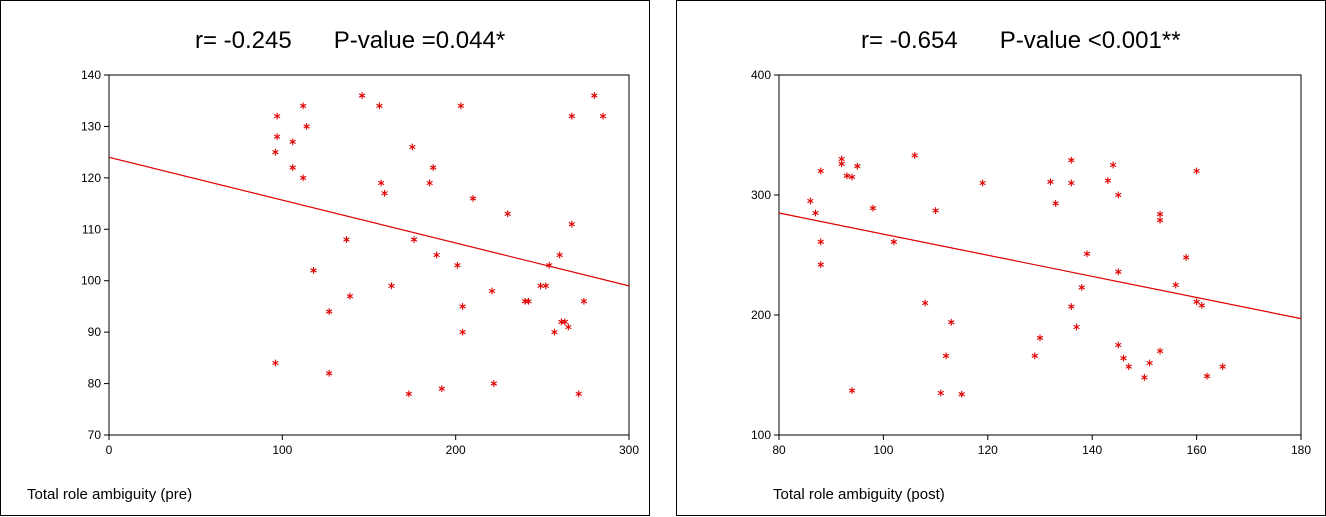 The height and width of the screenshot is (517, 1326). What do you see at coordinates (91, 229) in the screenshot?
I see `y-tick-label: 110` at bounding box center [91, 229].